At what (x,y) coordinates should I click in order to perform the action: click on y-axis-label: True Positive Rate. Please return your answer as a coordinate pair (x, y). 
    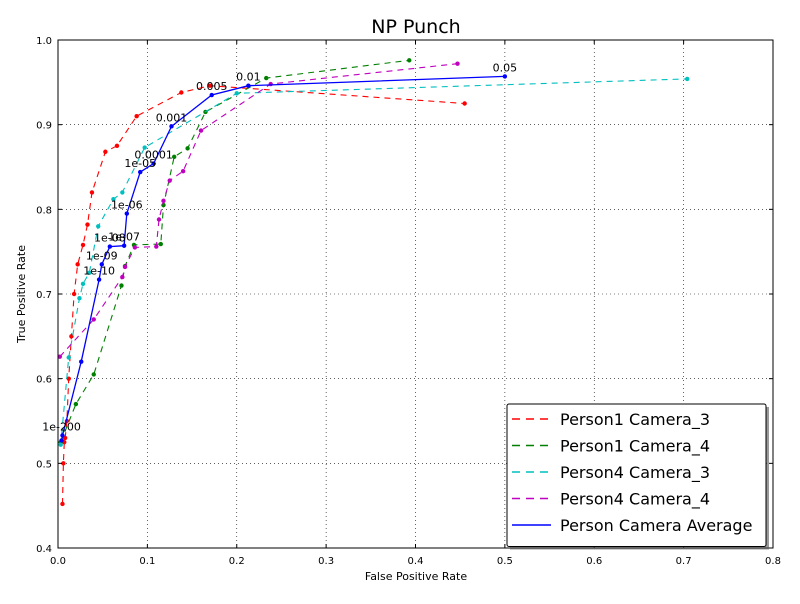
    Looking at the image, I should click on (21, 294).